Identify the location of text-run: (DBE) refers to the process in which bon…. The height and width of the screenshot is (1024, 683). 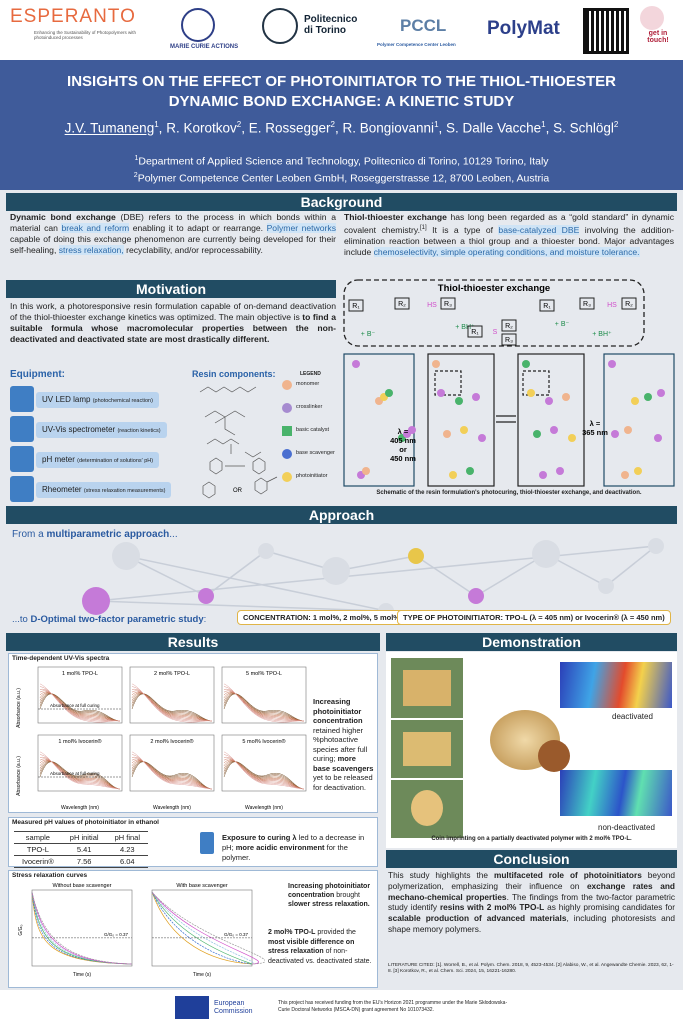
(173, 222).